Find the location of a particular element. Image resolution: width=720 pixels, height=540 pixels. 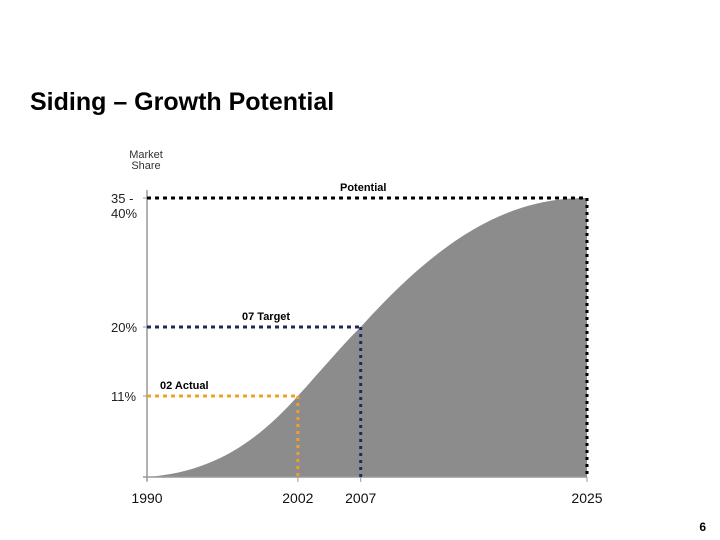

annotation-label: Potential is located at coordinates (363, 188).